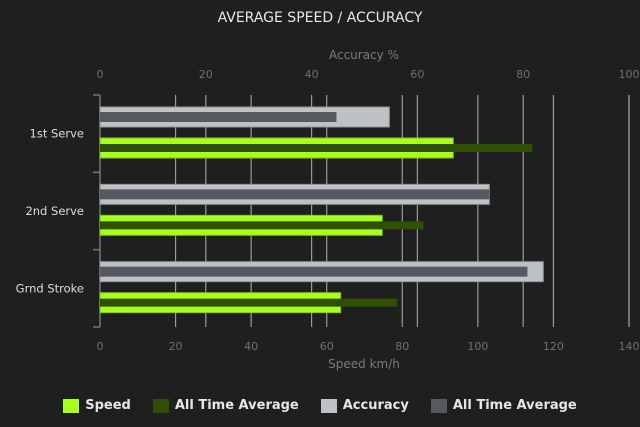 The height and width of the screenshot is (427, 640). Describe the element at coordinates (417, 74) in the screenshot. I see `top-tick-label: 60` at that location.